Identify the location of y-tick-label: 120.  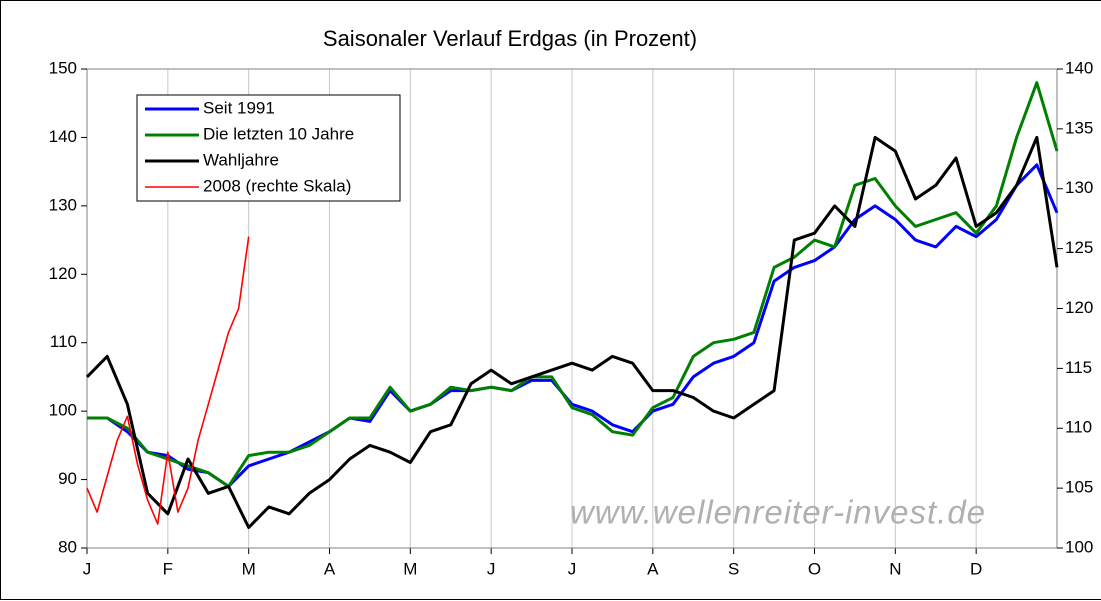
(63, 273).